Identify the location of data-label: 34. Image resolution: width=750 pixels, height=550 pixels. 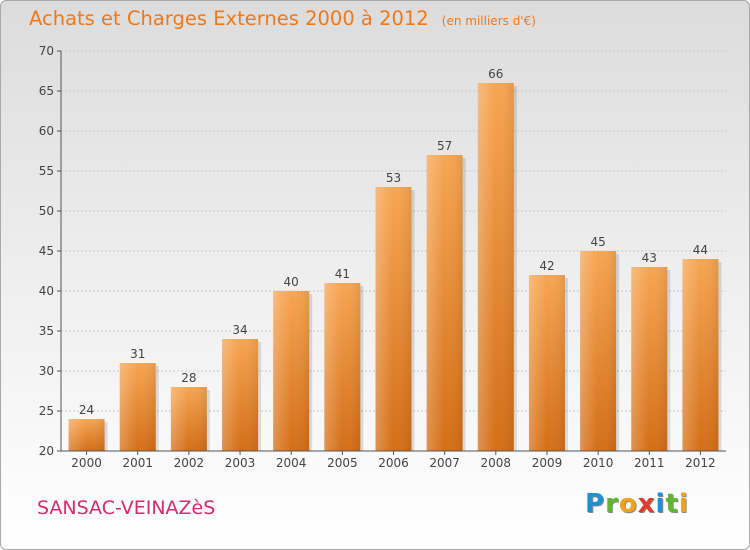
(239, 330).